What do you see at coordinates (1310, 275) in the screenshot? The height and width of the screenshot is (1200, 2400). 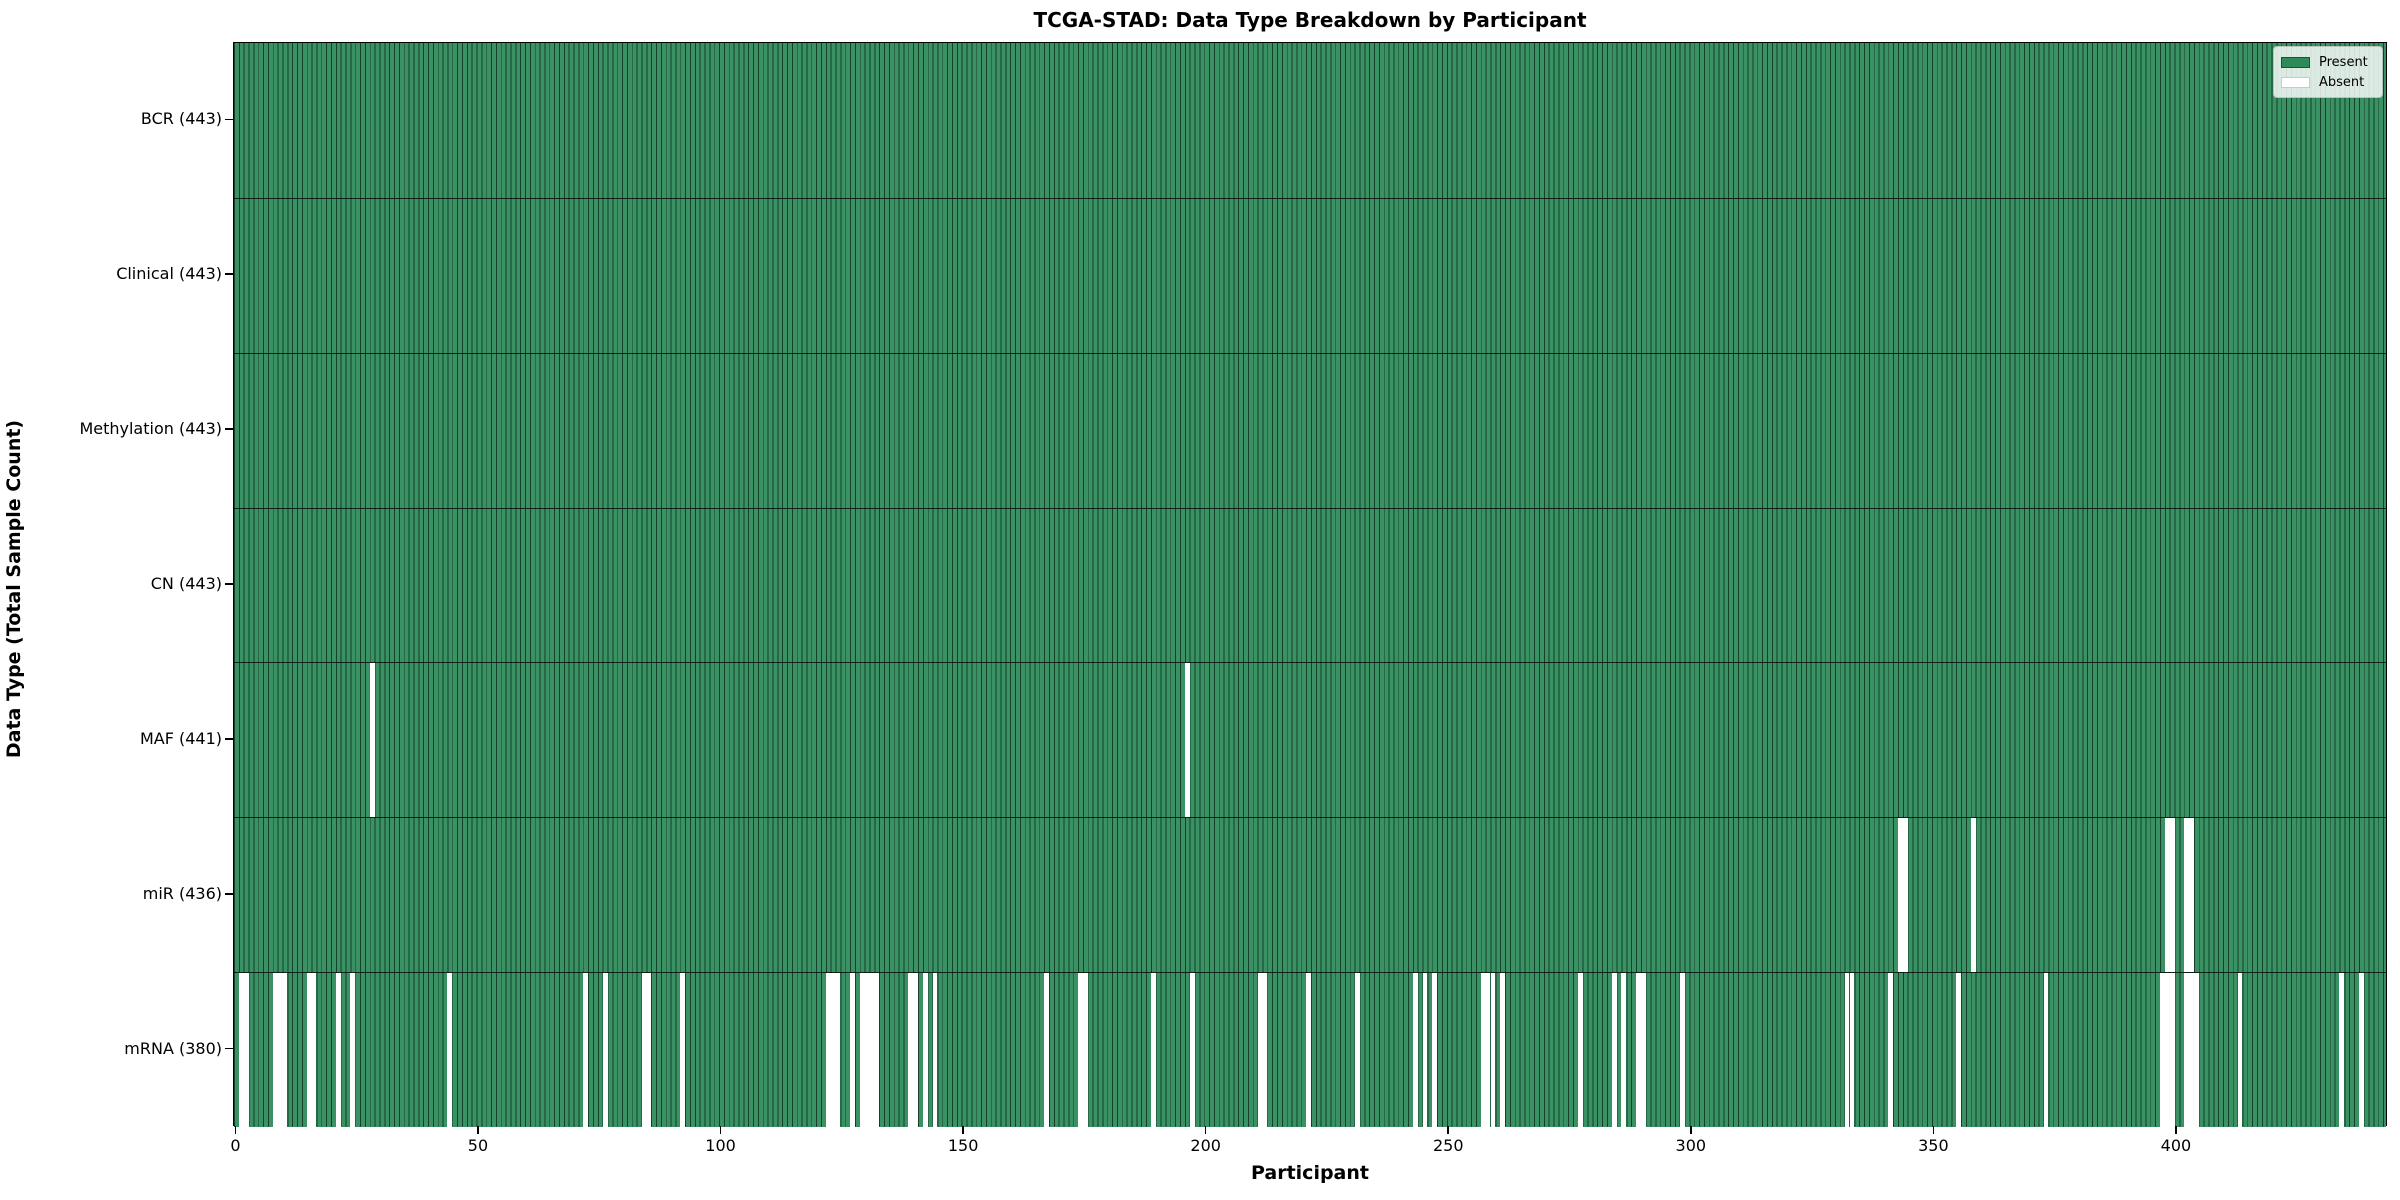 I see `row-clinical` at bounding box center [1310, 275].